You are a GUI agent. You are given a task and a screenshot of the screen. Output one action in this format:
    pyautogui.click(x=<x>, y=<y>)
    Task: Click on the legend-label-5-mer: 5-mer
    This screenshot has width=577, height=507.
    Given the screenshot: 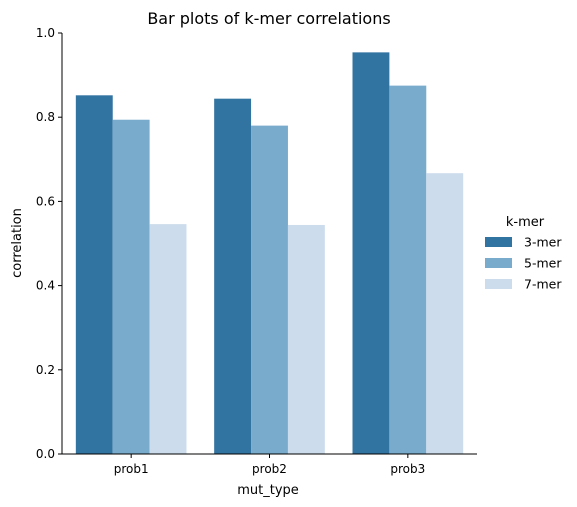 What is the action you would take?
    pyautogui.click(x=543, y=263)
    